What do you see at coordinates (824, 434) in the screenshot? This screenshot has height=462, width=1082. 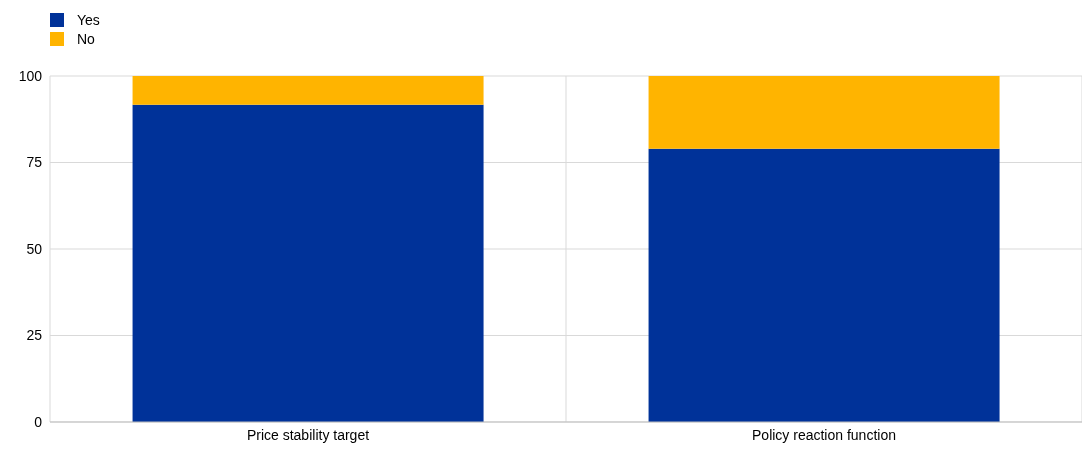 I see `x-tick-label: Policy reaction function` at bounding box center [824, 434].